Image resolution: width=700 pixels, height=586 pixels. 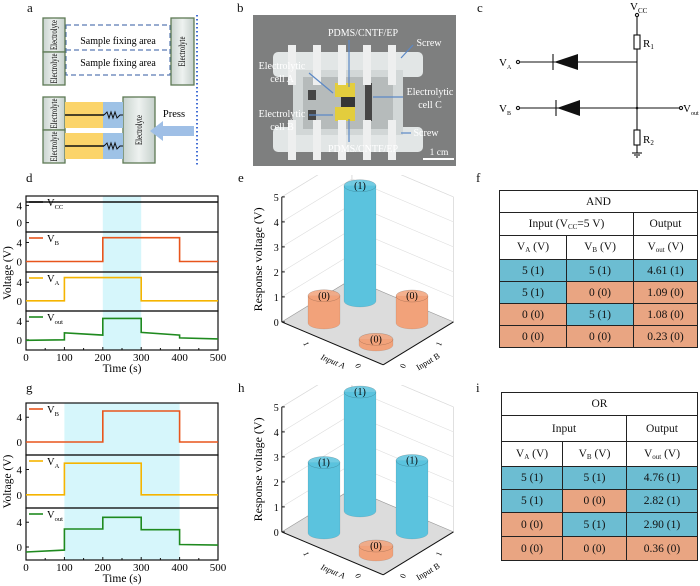 I want to click on series-line-vout, so click(x=122, y=534).